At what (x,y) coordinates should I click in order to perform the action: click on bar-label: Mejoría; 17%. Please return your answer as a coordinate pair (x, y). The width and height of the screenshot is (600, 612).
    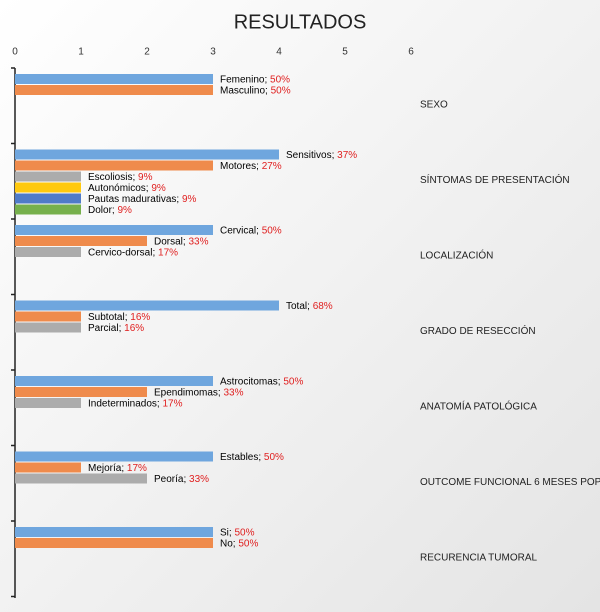
    Looking at the image, I should click on (117, 468).